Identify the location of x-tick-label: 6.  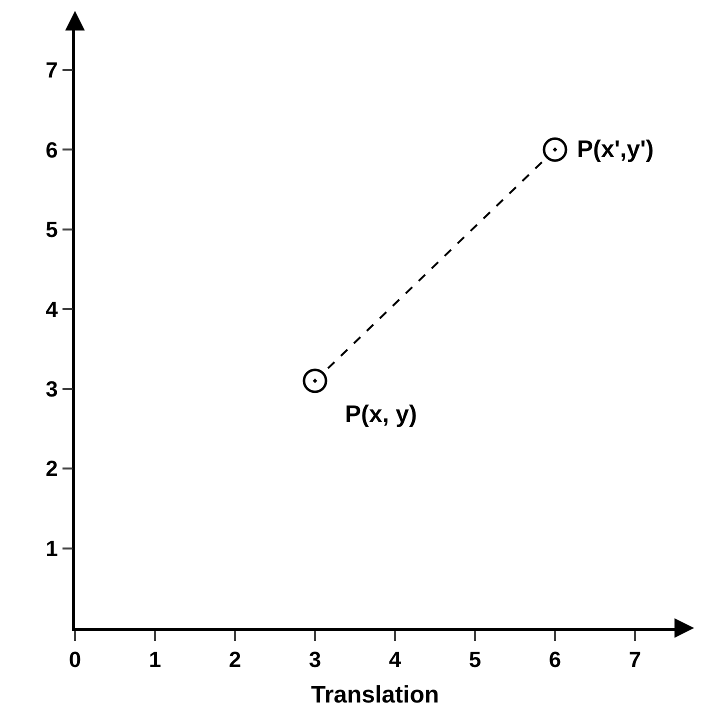
(555, 659).